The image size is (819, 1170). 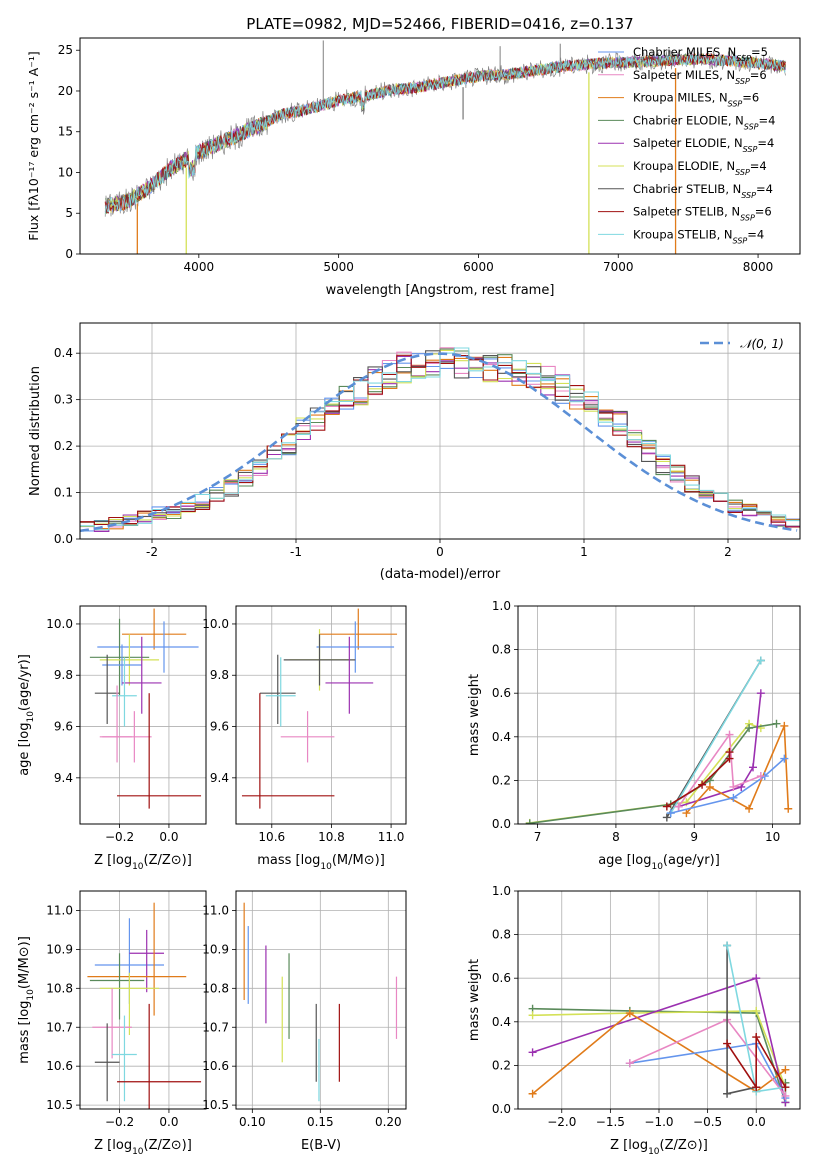 What do you see at coordinates (59, 1105) in the screenshot?
I see `y-tick-label: 10.5` at bounding box center [59, 1105].